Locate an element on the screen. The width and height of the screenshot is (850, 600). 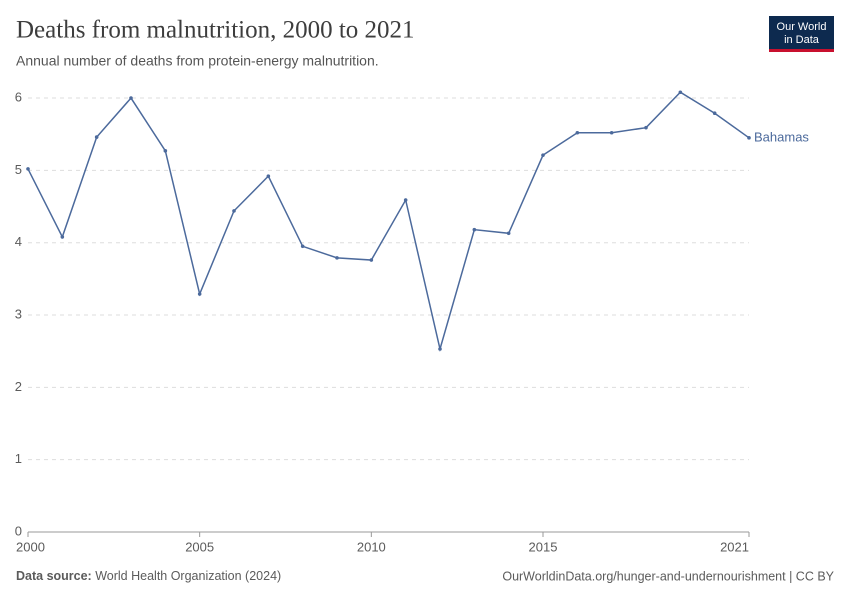
logo-box is located at coordinates (801, 34).